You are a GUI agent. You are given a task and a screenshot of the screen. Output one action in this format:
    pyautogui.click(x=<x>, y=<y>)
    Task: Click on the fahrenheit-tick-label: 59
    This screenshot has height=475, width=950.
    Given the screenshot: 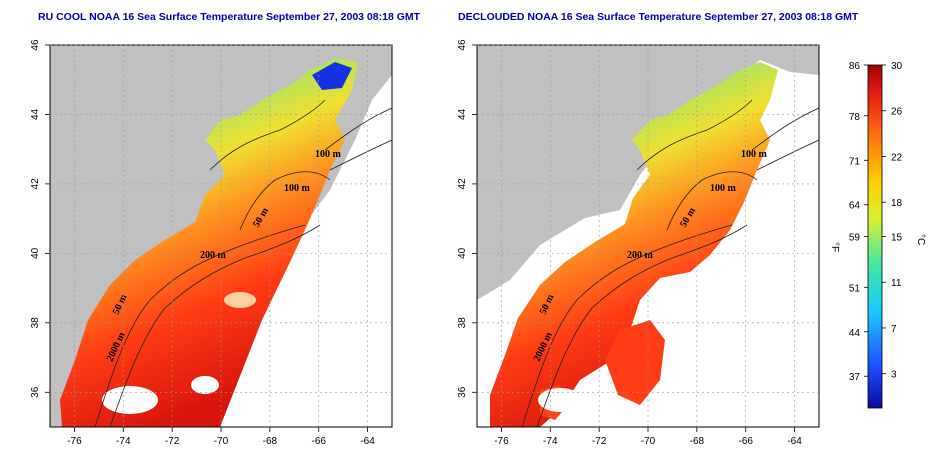 What is the action you would take?
    pyautogui.click(x=855, y=238)
    